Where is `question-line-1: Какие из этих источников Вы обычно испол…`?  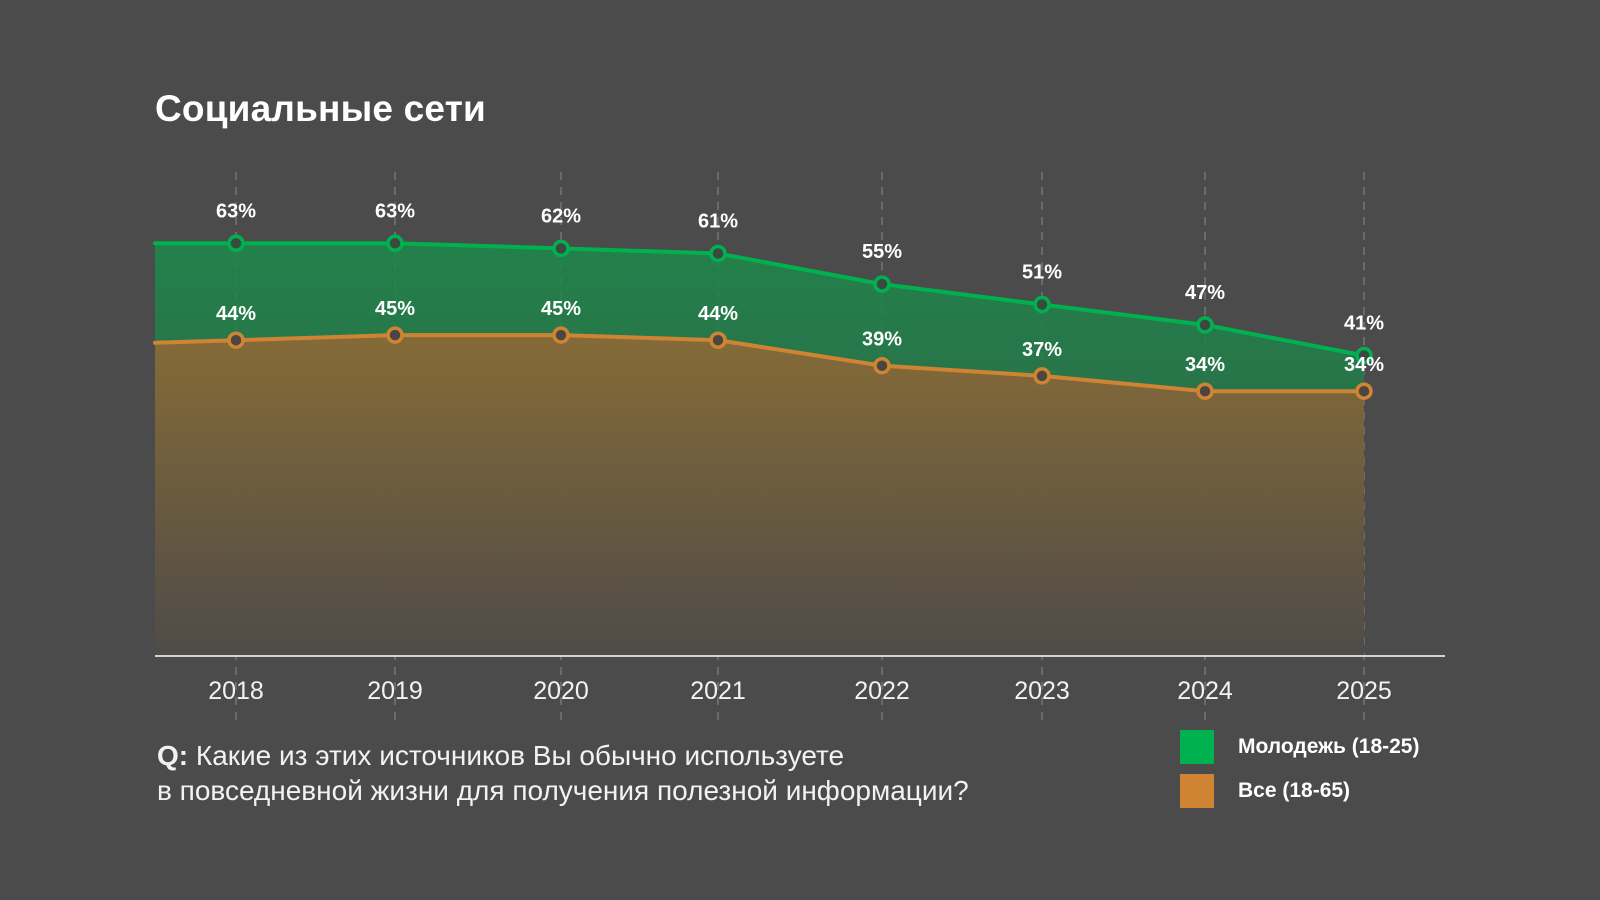
question-line-1: Какие из этих источников Вы обычно испол… is located at coordinates (520, 755).